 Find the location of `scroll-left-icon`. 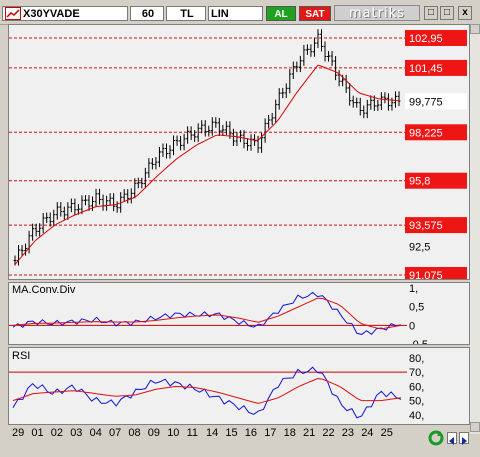

scroll-left-icon is located at coordinates (452, 438).